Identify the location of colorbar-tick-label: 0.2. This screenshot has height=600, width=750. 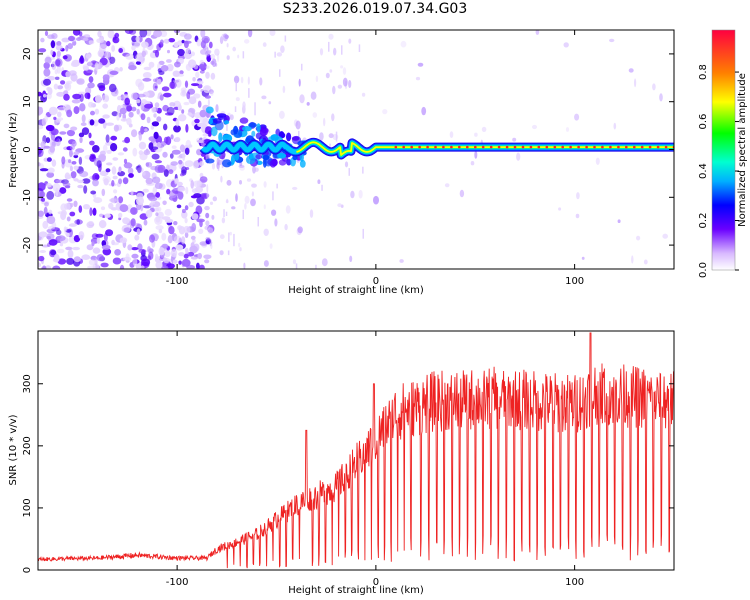
(703, 221).